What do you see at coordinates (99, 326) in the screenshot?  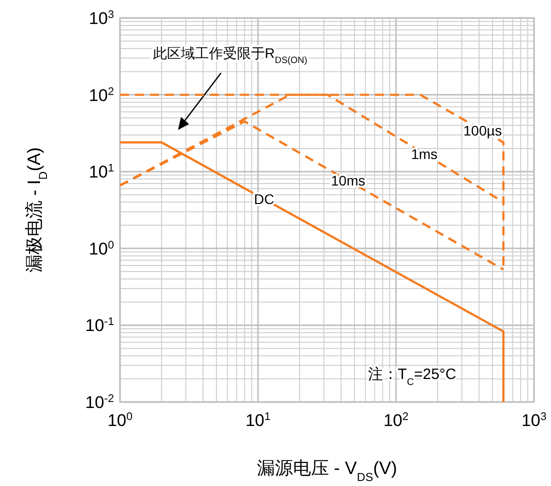 I see `y-tick-label: 10$^{-1}$` at bounding box center [99, 326].